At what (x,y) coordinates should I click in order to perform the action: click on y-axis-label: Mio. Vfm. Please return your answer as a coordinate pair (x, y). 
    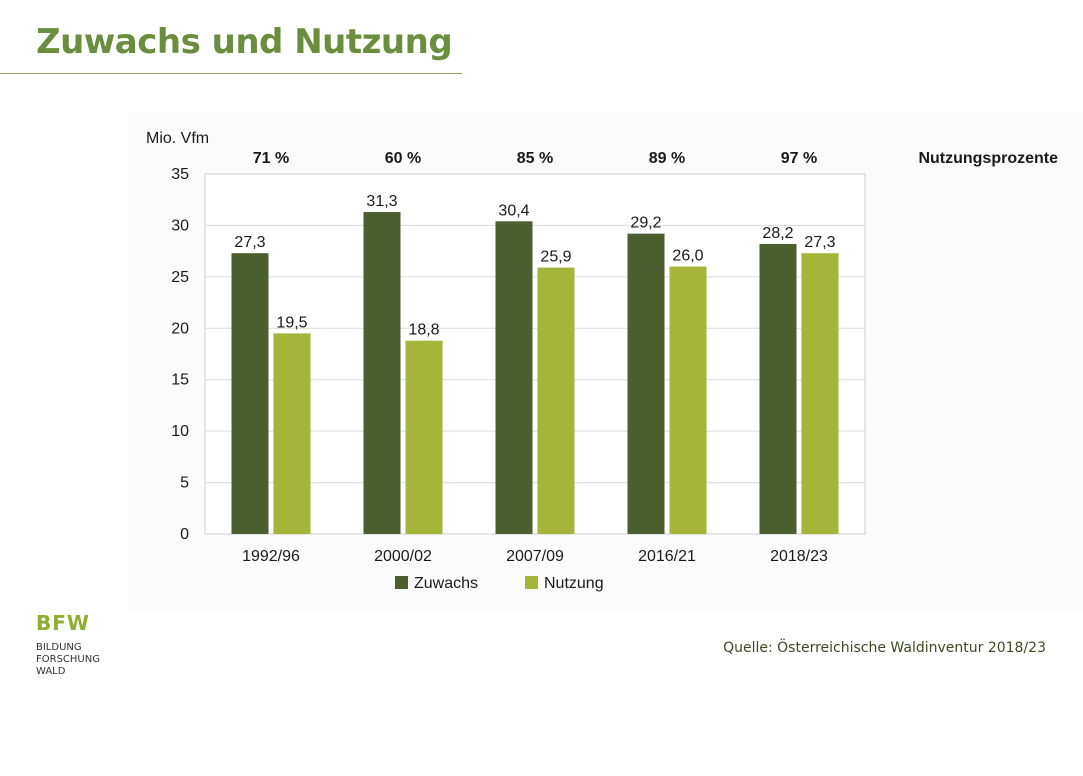
    Looking at the image, I should click on (177, 138).